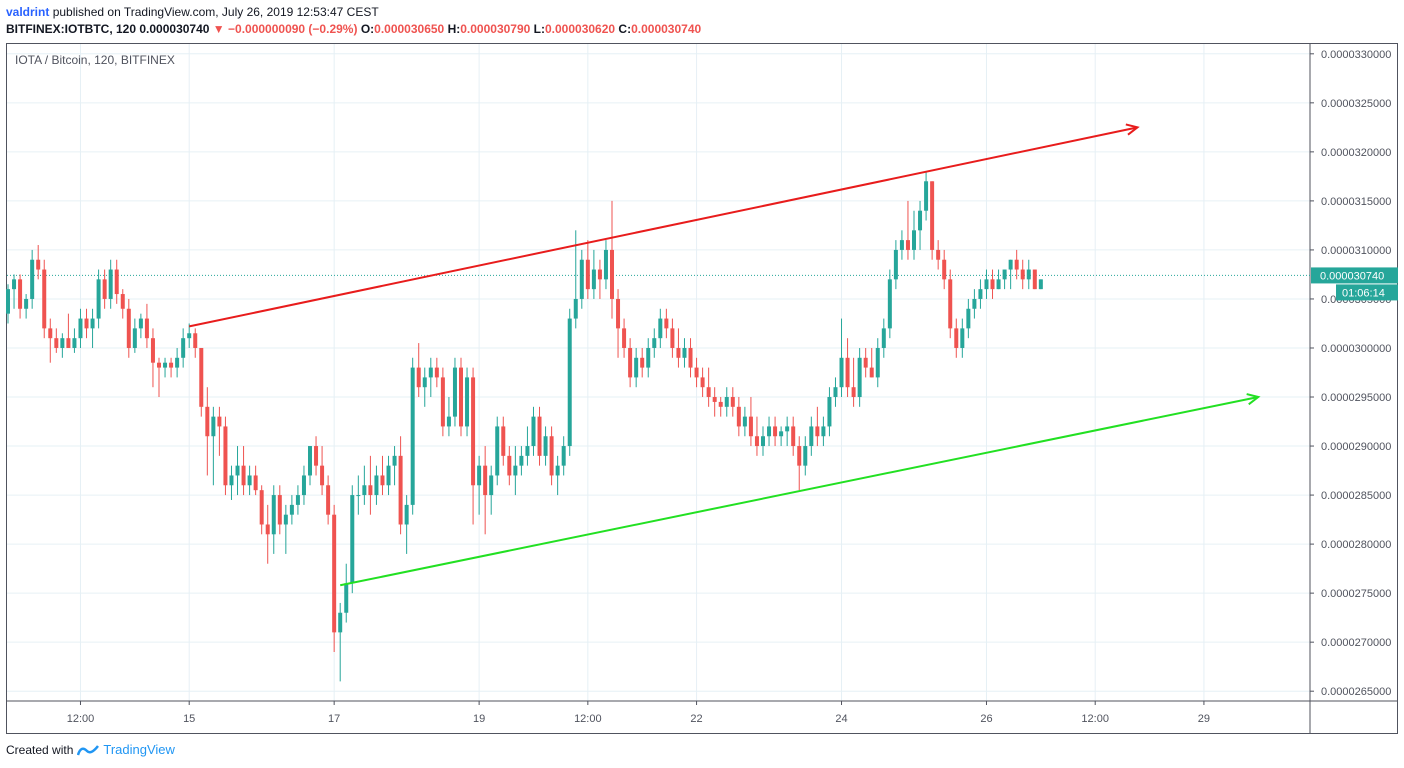 This screenshot has width=1404, height=768. I want to click on y-tick-label: 0.0000290000, so click(1356, 447).